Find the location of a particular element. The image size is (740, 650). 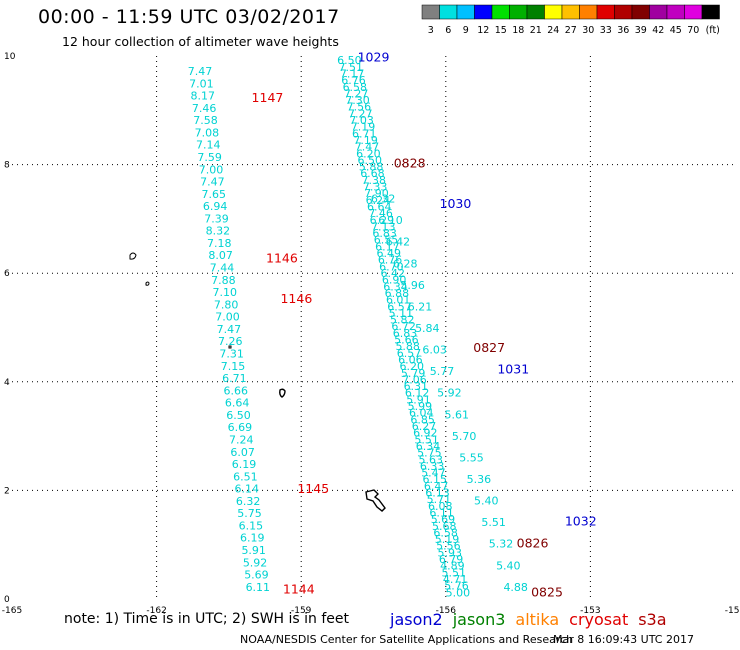

wave-height-value: 6.50 is located at coordinates (238, 415).